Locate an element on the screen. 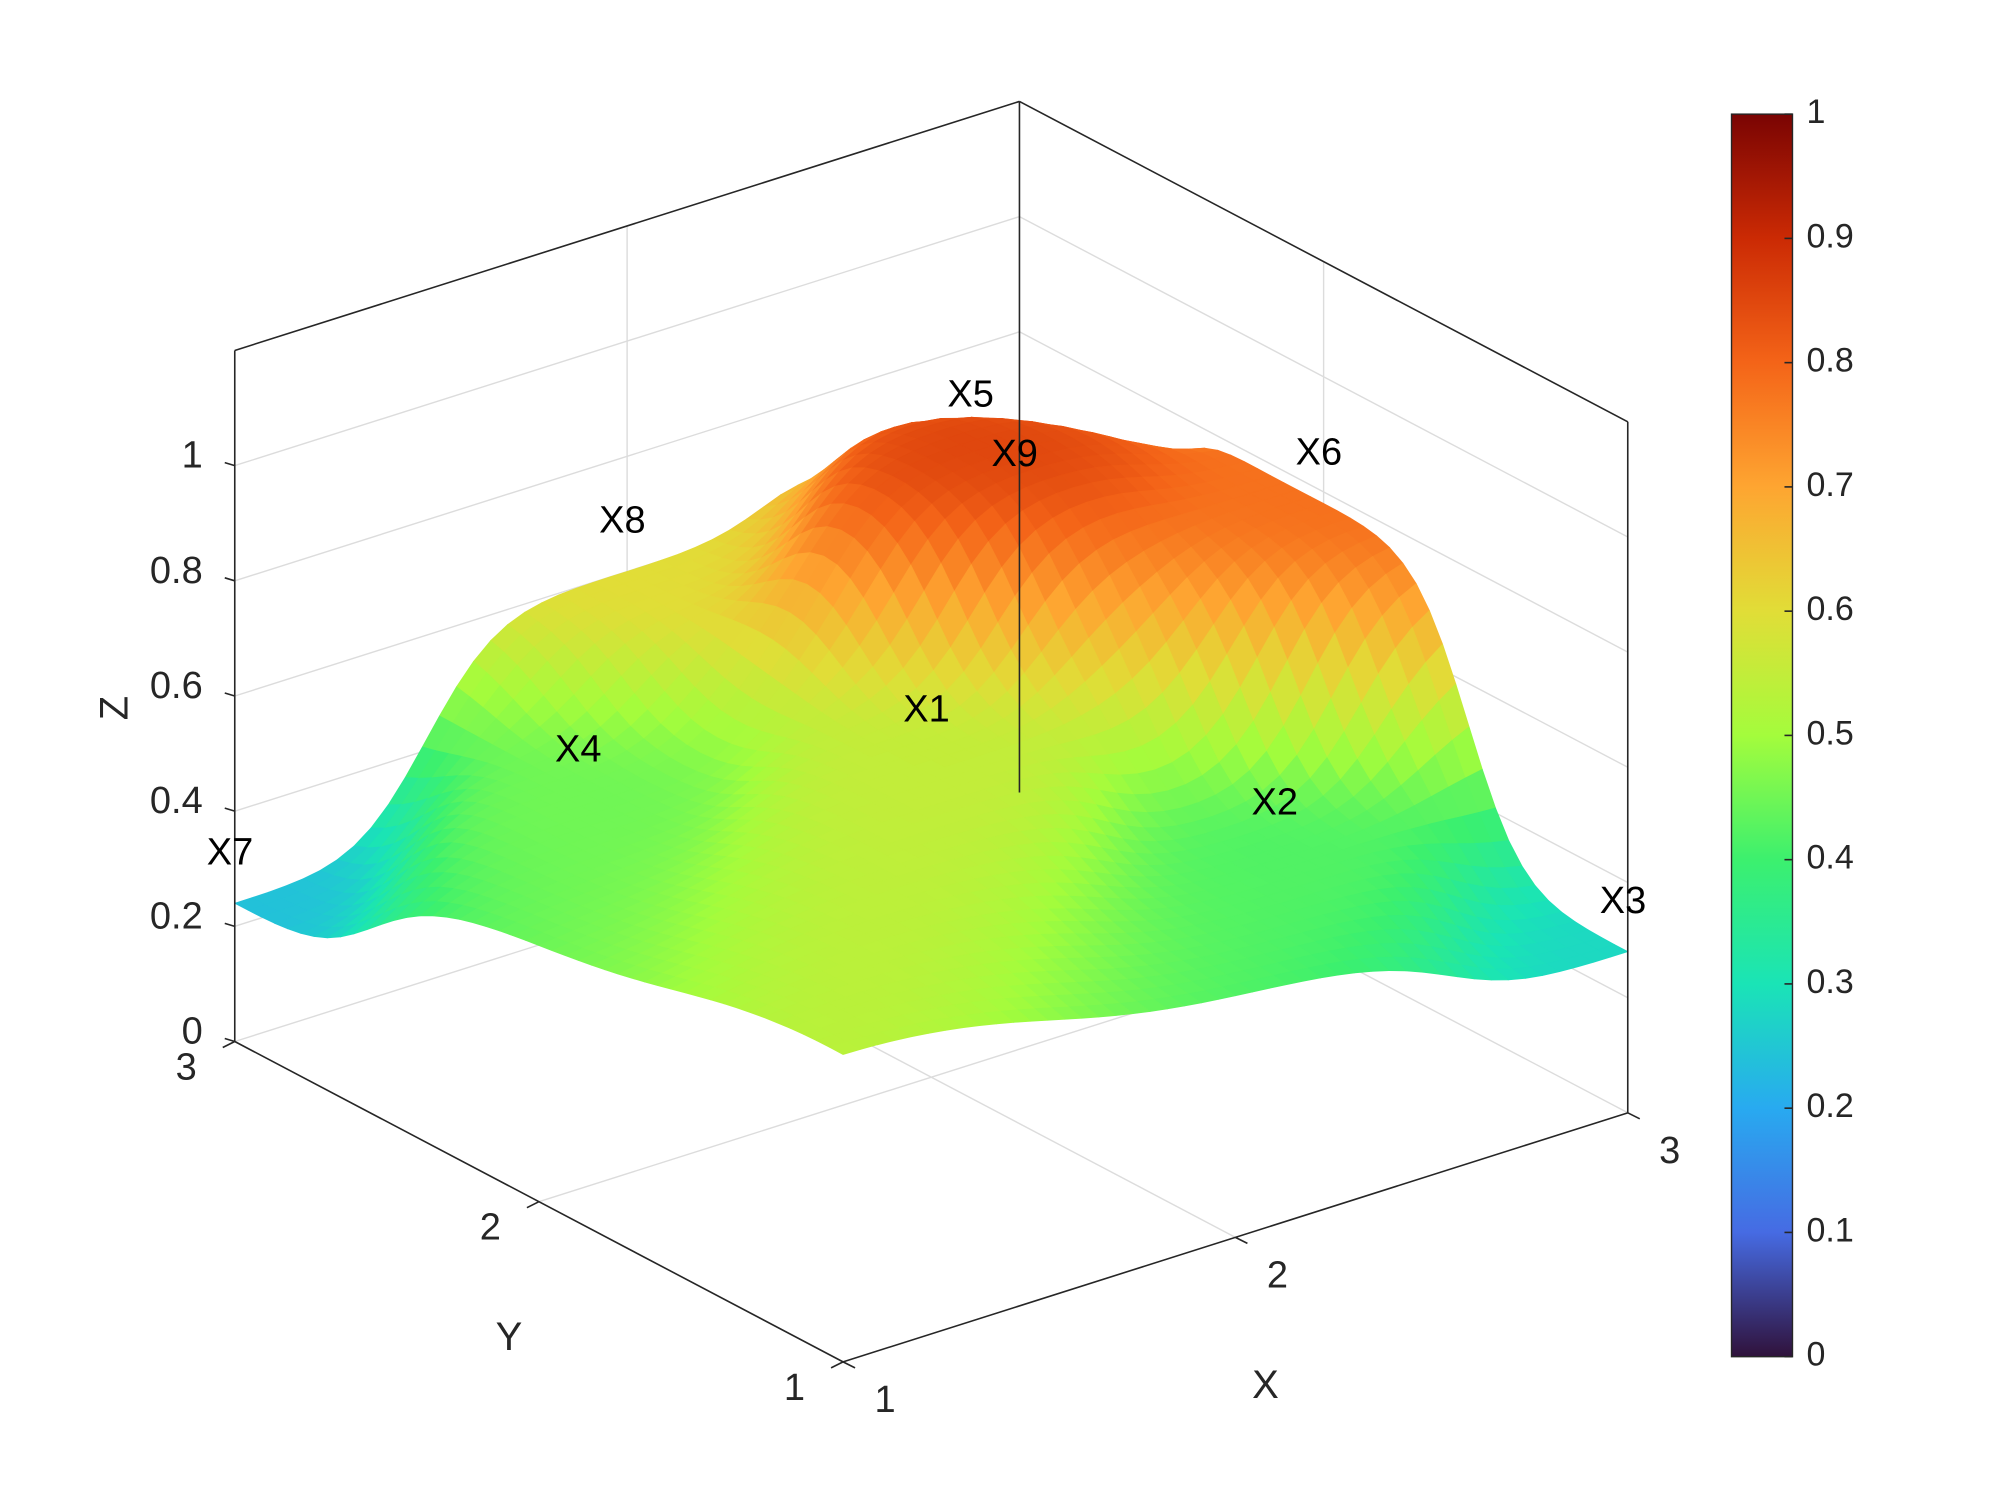 This screenshot has height=1499, width=2000. point-label-x1: X1 is located at coordinates (926, 710).